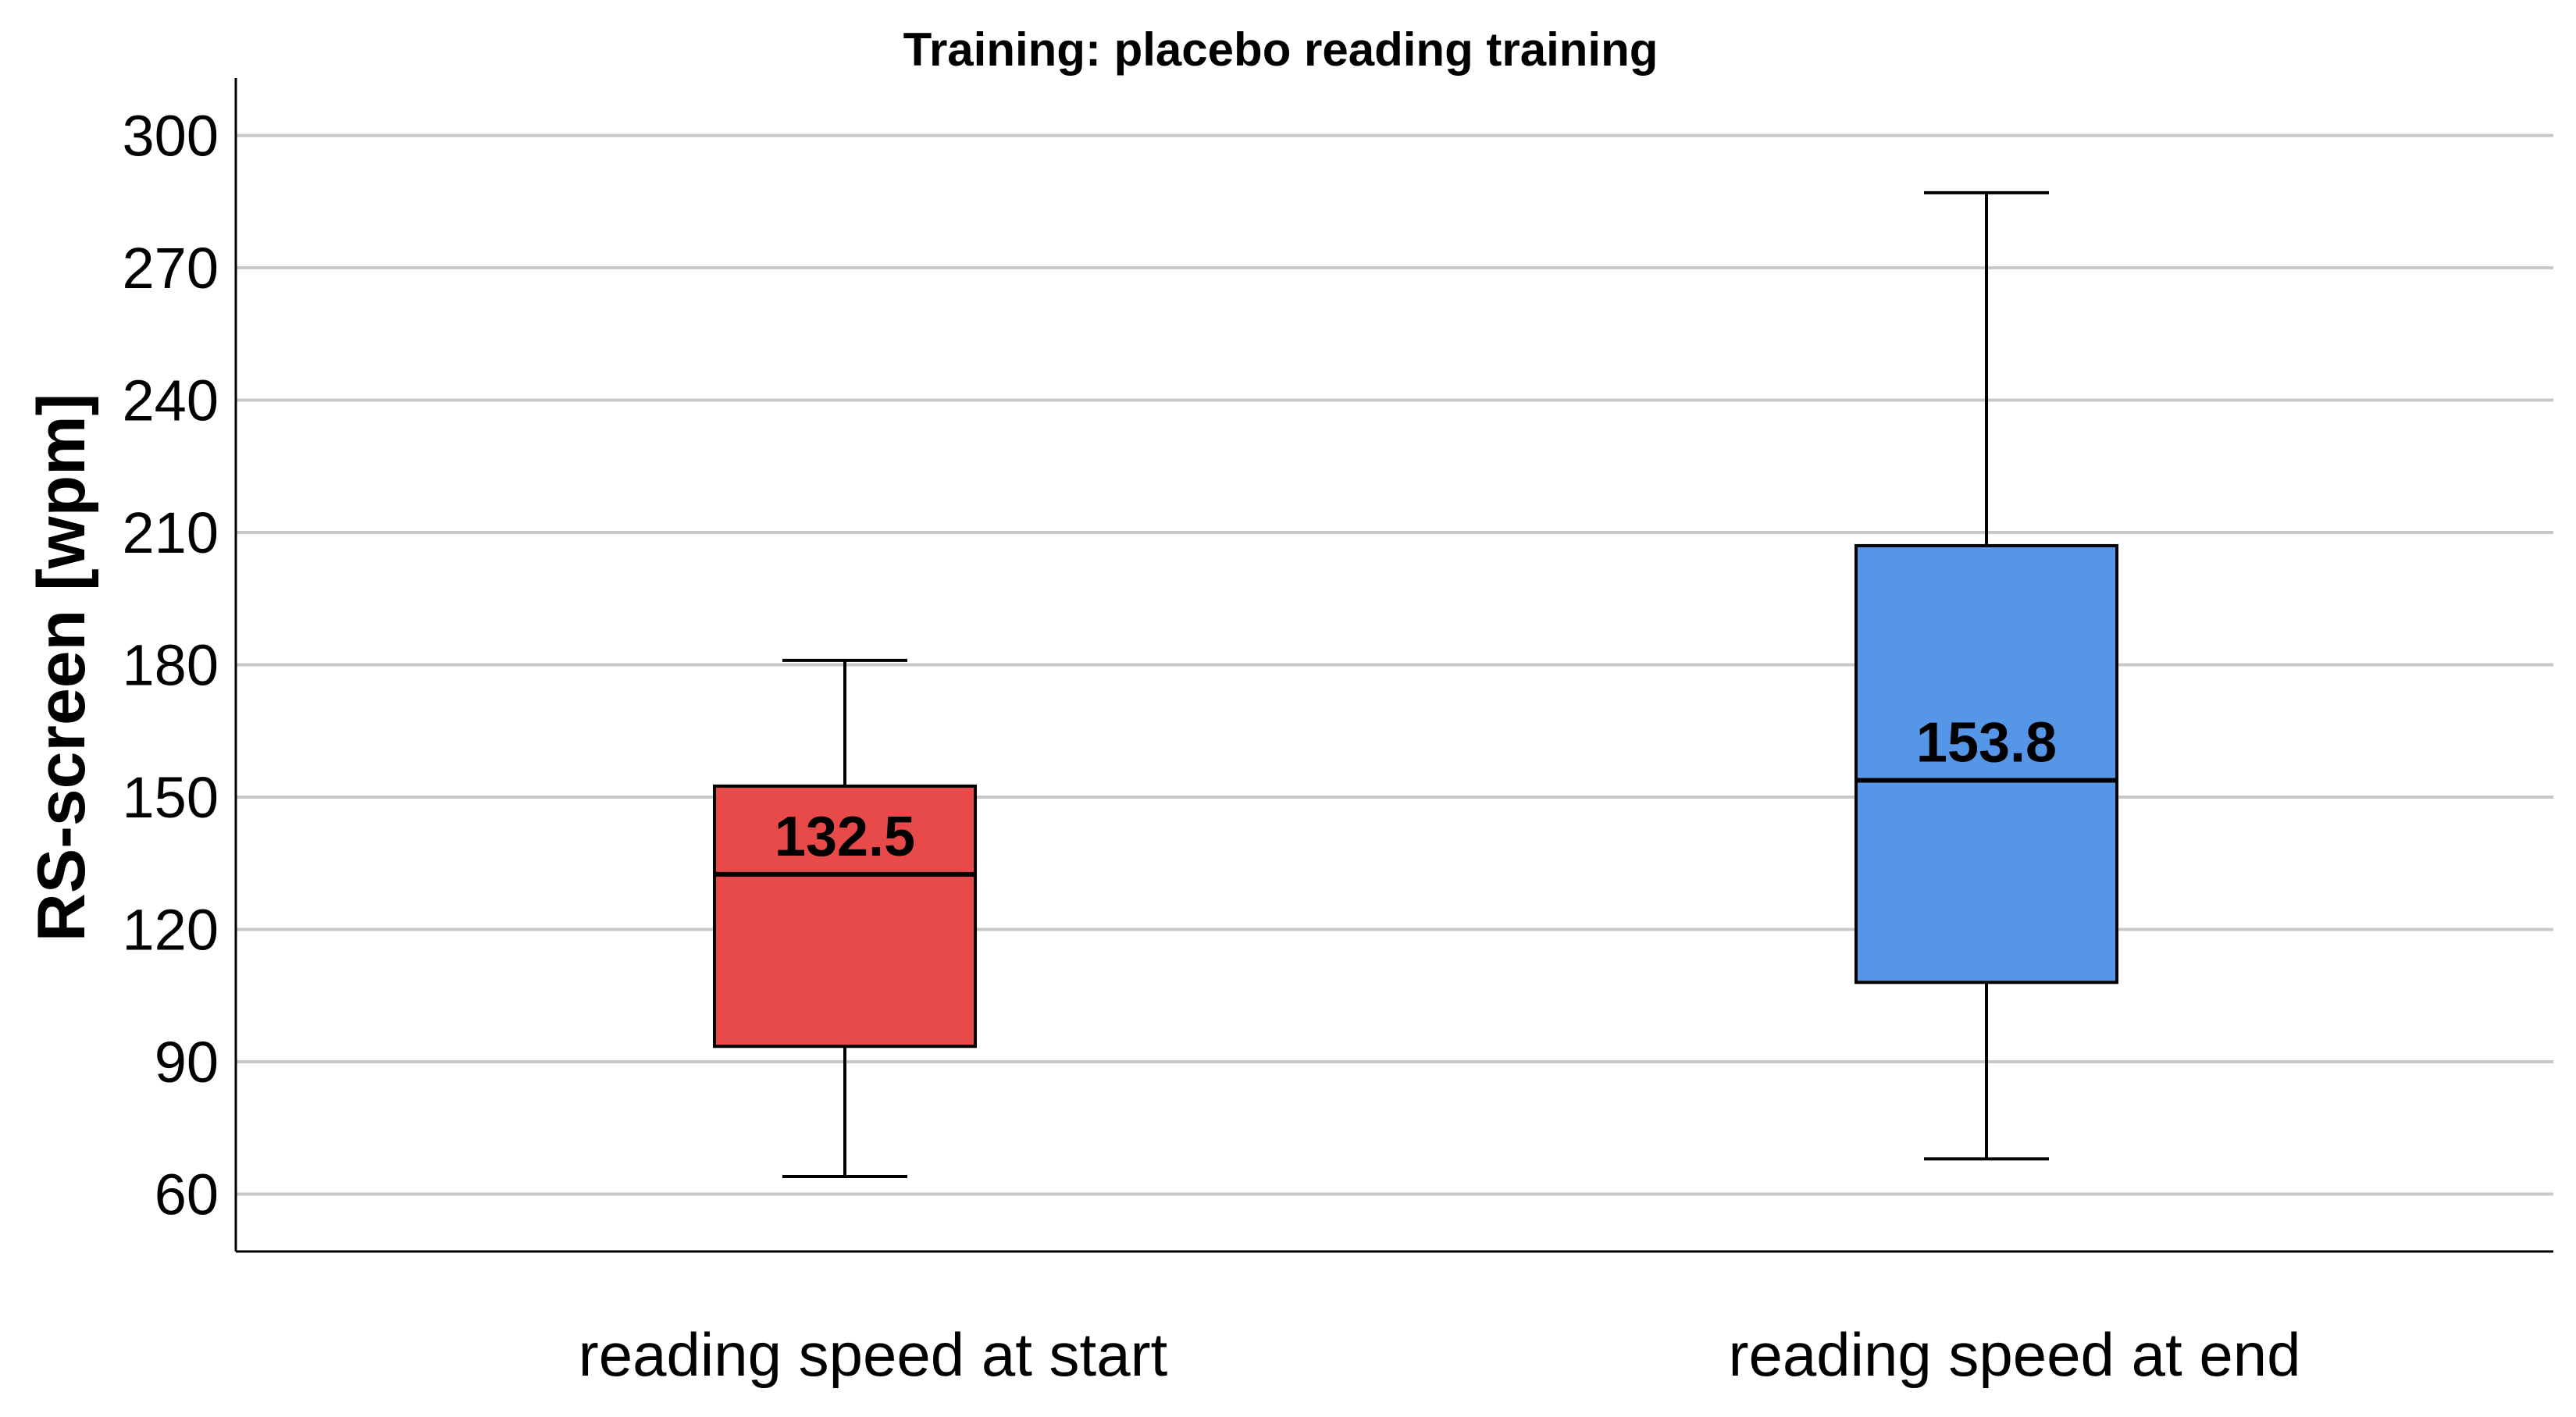 This screenshot has height=1417, width=2576. I want to click on y-tick-label: 90, so click(187, 1062).